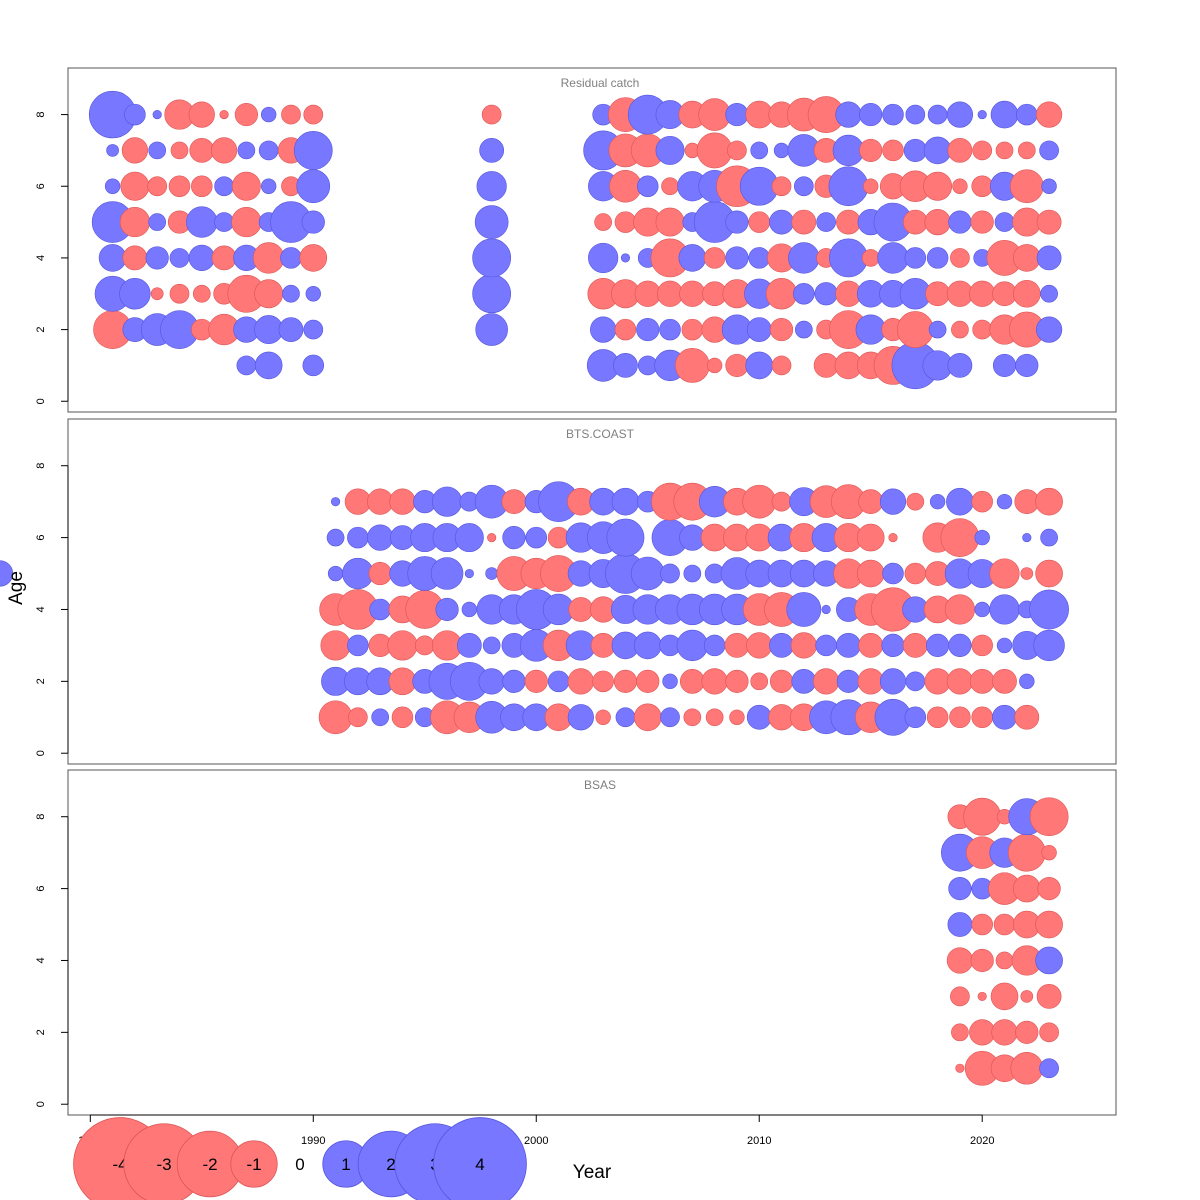 This screenshot has width=1200, height=1200. What do you see at coordinates (479, 1164) in the screenshot?
I see `legend-label: 4` at bounding box center [479, 1164].